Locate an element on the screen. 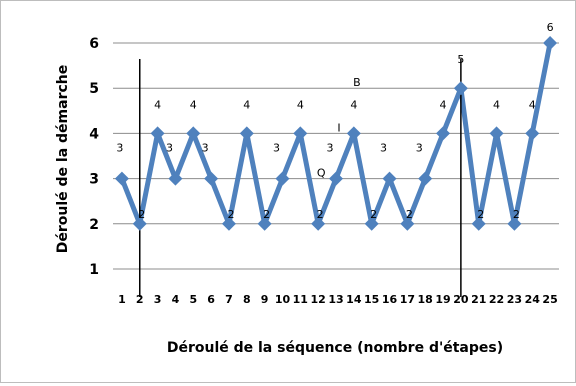  y-tick-label: 6 is located at coordinates (94, 44).